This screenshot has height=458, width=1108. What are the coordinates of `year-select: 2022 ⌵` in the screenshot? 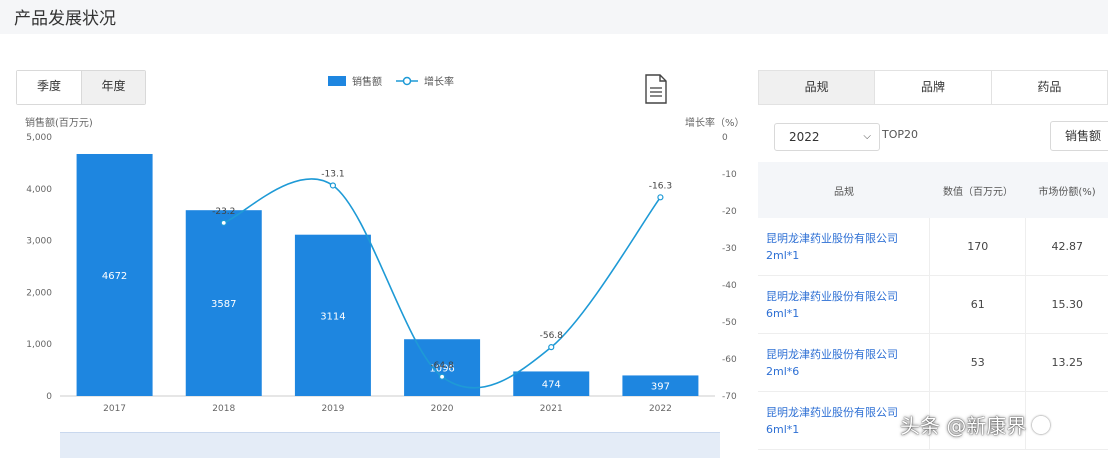 It's located at (827, 137).